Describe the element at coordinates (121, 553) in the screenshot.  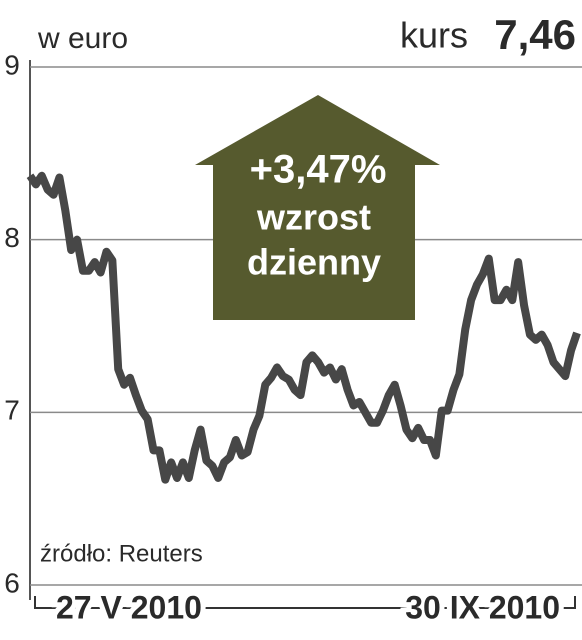
I see `source: źródło: Reuters` at that location.